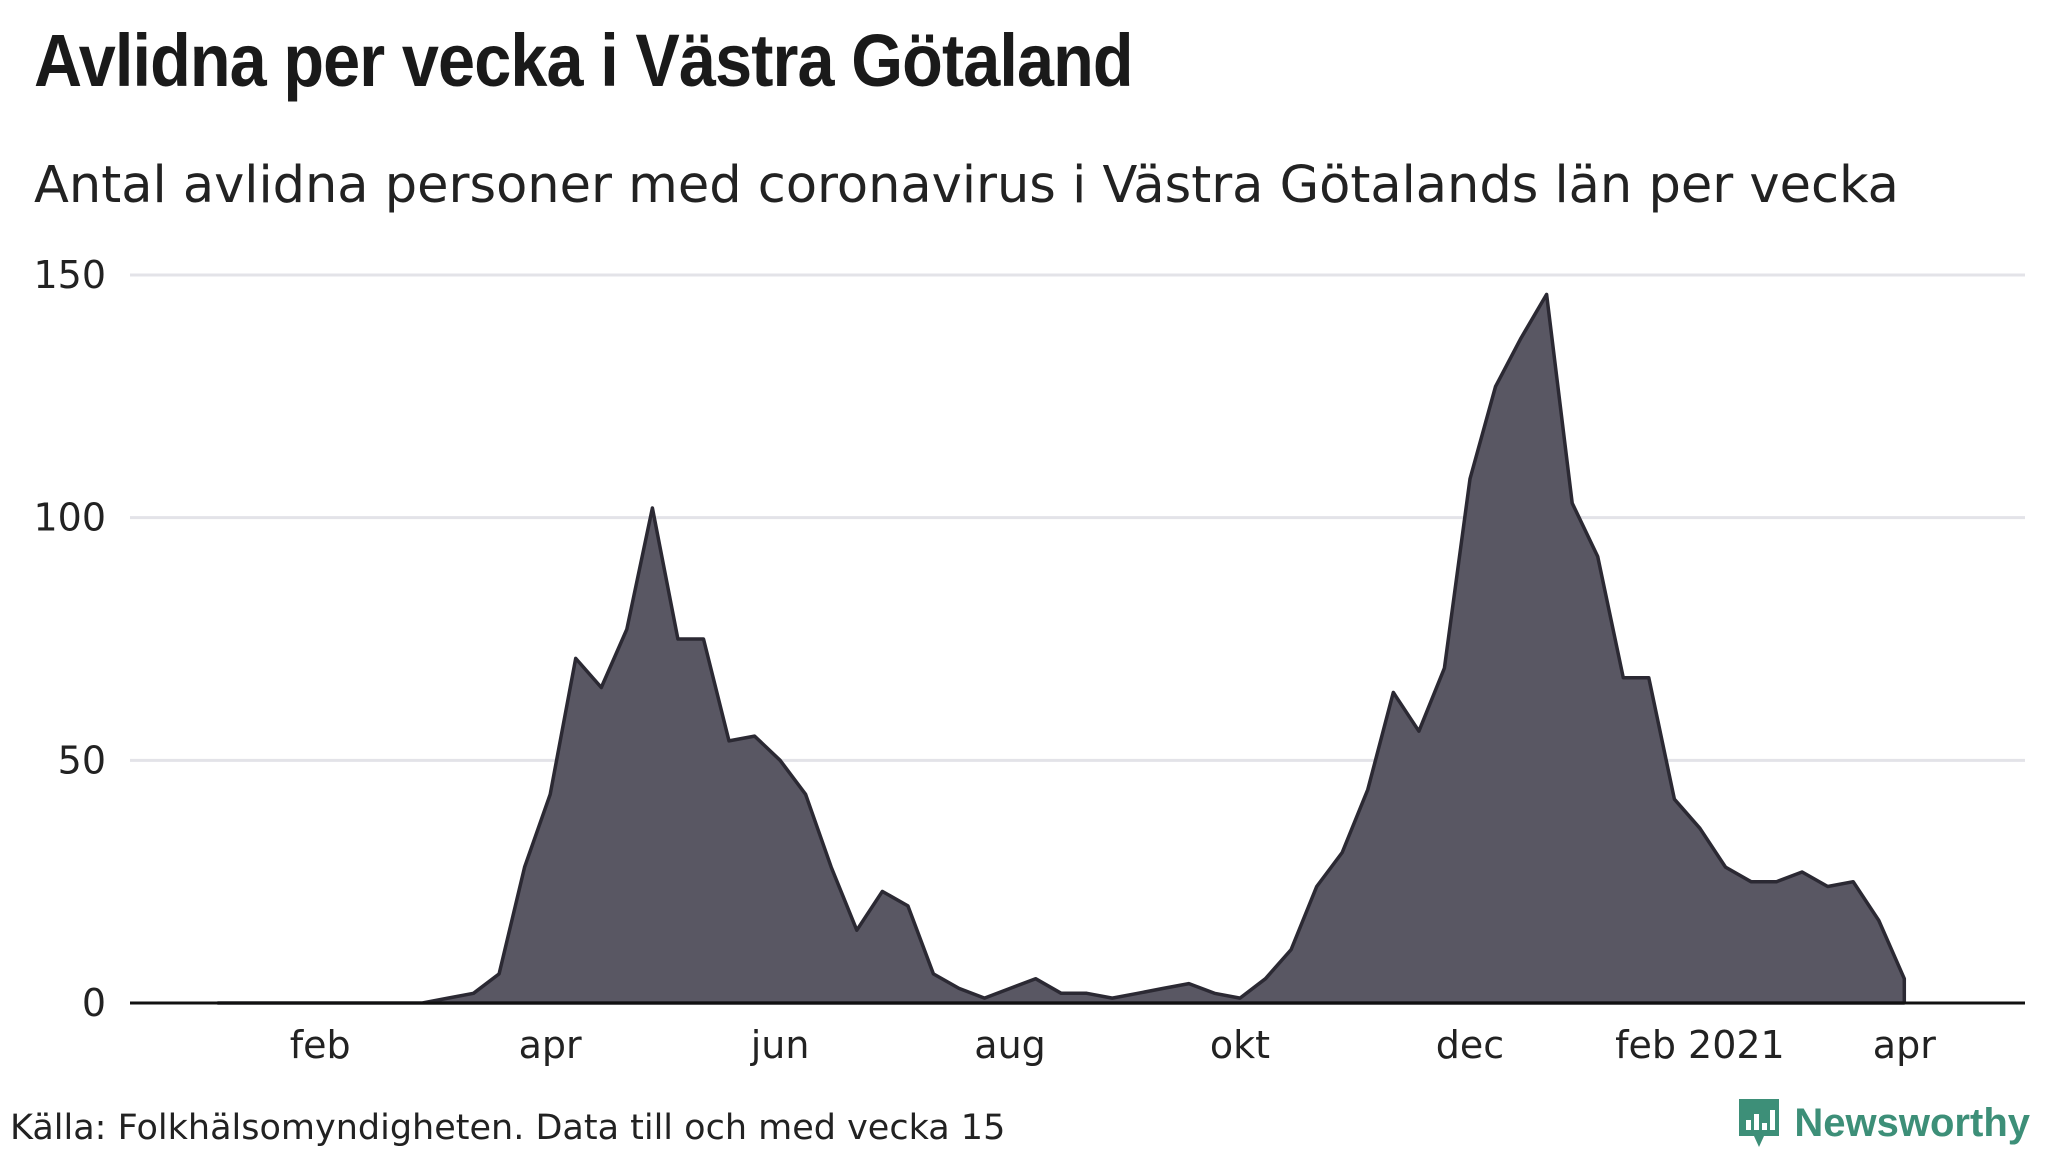 This screenshot has height=1152, width=2048. Describe the element at coordinates (780, 1045) in the screenshot. I see `x-tick-label: jun` at that location.